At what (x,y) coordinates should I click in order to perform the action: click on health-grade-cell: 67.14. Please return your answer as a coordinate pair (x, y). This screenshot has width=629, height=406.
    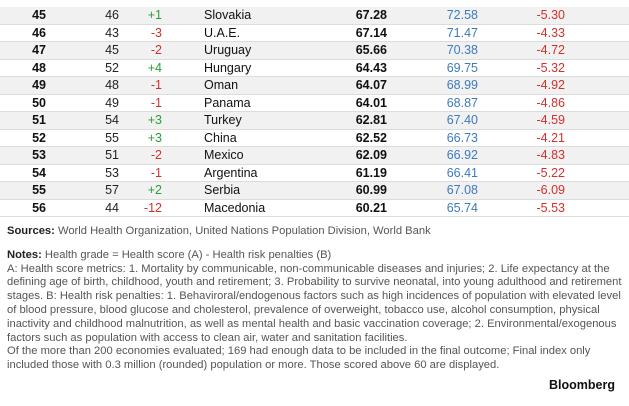
    Looking at the image, I should click on (371, 32).